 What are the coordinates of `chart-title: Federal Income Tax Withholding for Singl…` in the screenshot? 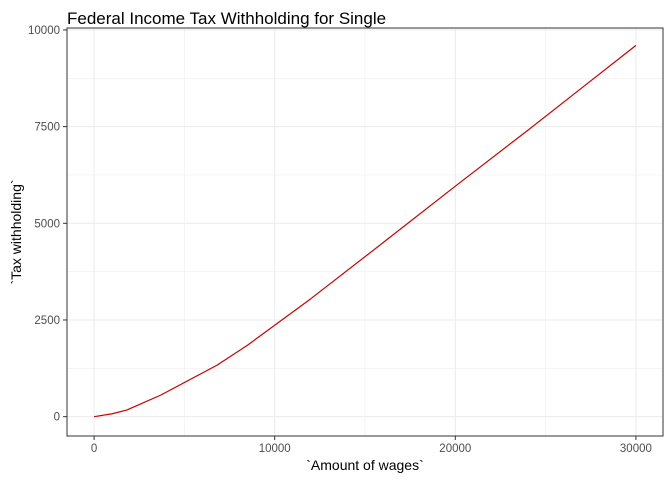 It's located at (226, 18).